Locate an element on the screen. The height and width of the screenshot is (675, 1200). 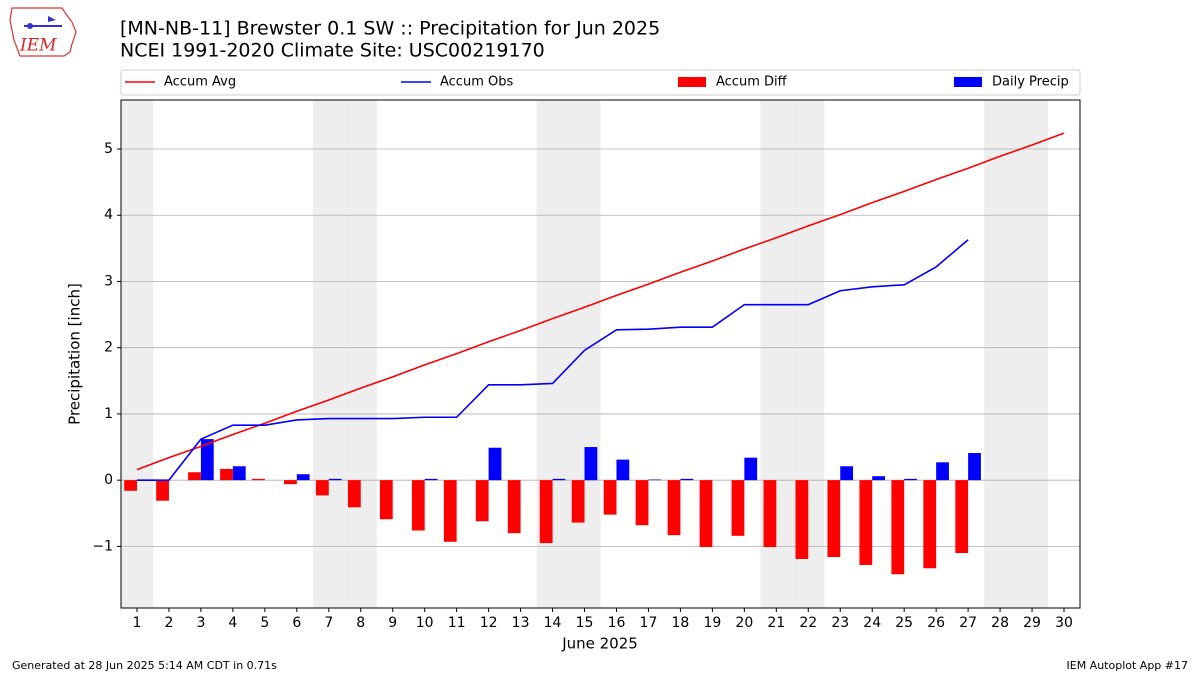
legend-label: Accum Obs is located at coordinates (476, 82).